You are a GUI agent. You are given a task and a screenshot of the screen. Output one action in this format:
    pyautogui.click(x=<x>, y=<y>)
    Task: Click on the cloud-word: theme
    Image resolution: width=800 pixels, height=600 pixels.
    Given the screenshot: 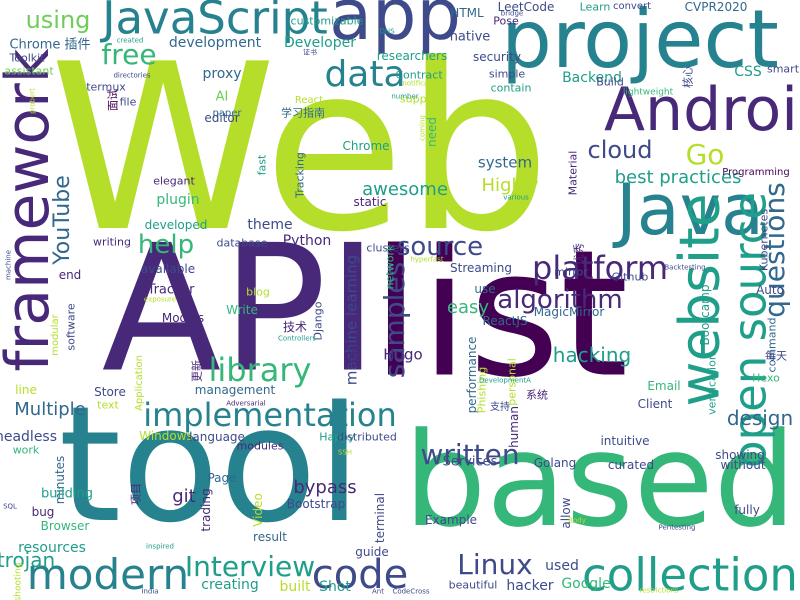 What is the action you would take?
    pyautogui.click(x=270, y=225)
    